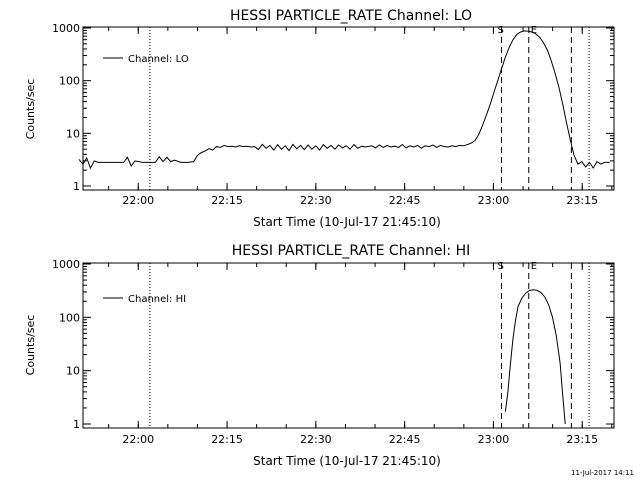 This screenshot has width=640, height=480. What do you see at coordinates (602, 473) in the screenshot?
I see `footer-timestamp: 11-Jul-2017 14:11` at bounding box center [602, 473].